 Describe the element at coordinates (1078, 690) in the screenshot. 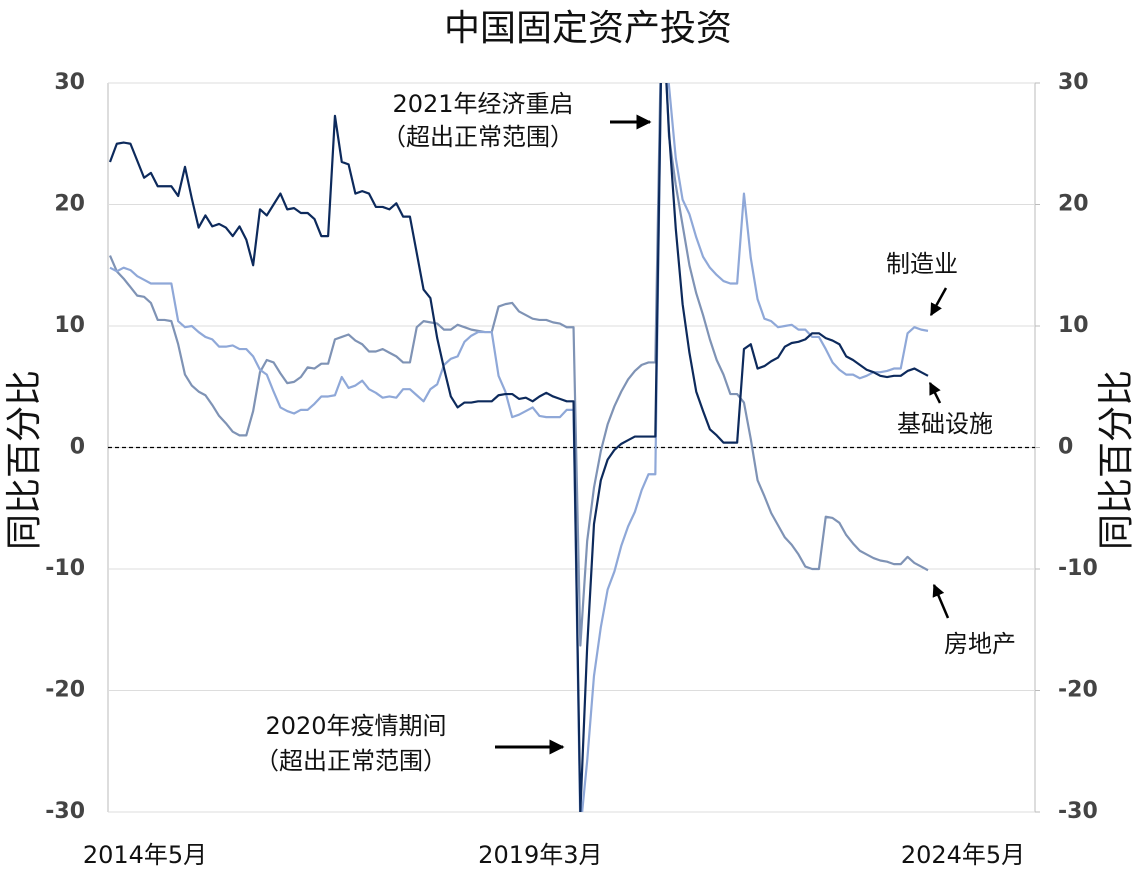

I see `y2-tick-label: -20` at that location.